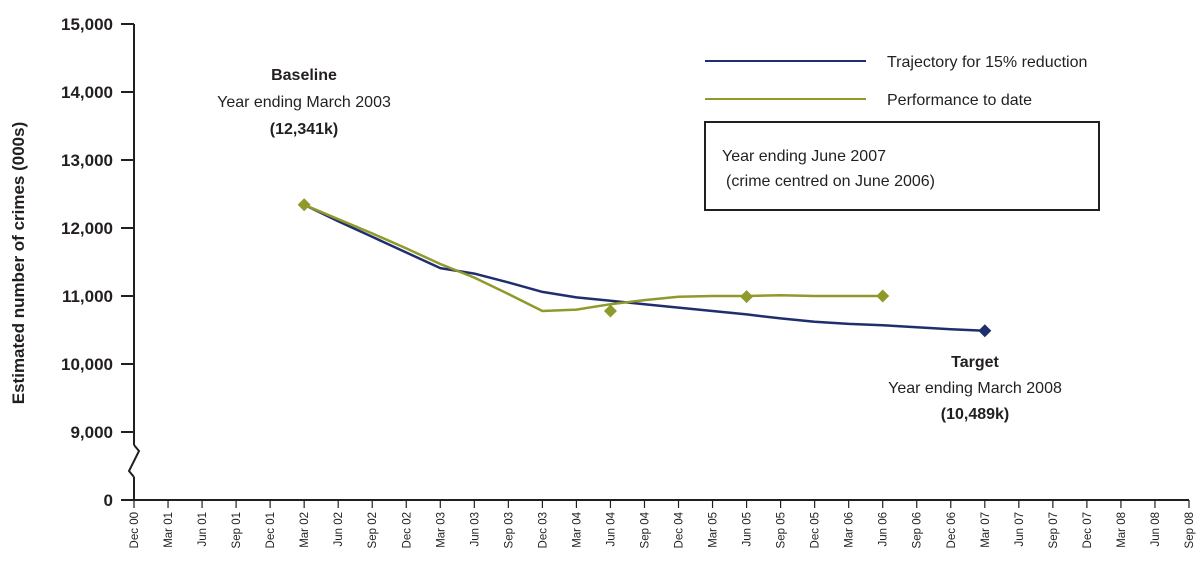 The height and width of the screenshot is (569, 1203). Describe the element at coordinates (373, 530) in the screenshot. I see `x-tick-label: Sep 02` at that location.